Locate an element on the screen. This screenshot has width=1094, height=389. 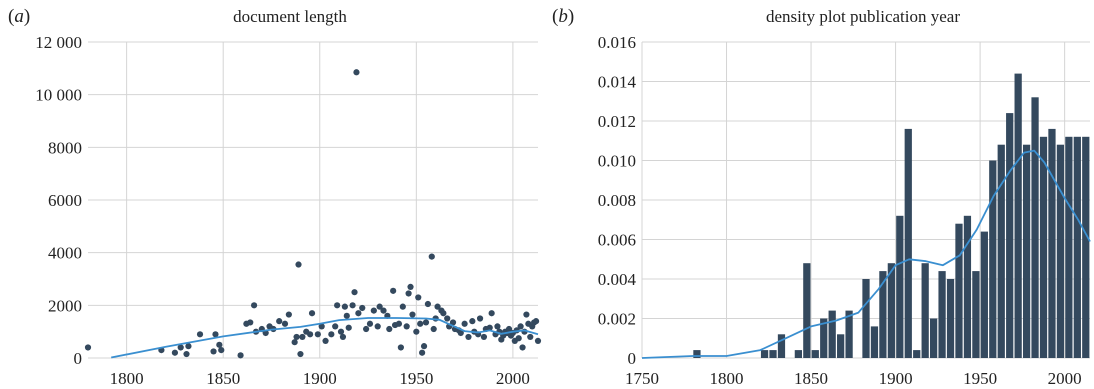
panel-b-title: density plot publication year is located at coordinates (863, 16).